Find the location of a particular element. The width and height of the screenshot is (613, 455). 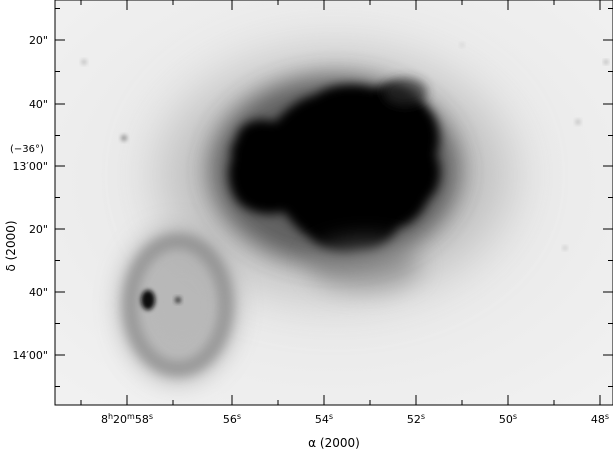

x-tick-label: 56s is located at coordinates (232, 419).